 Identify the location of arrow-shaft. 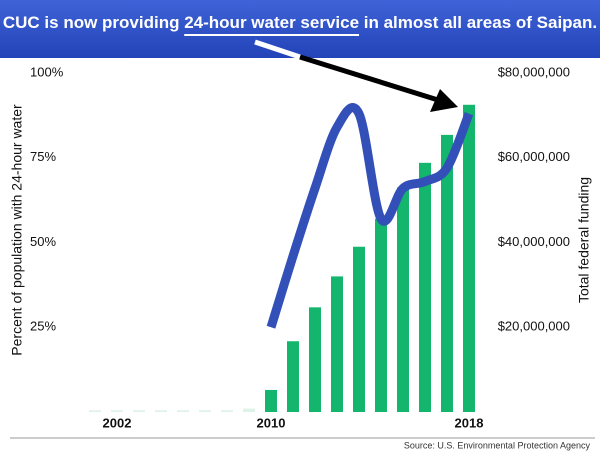
(369, 78).